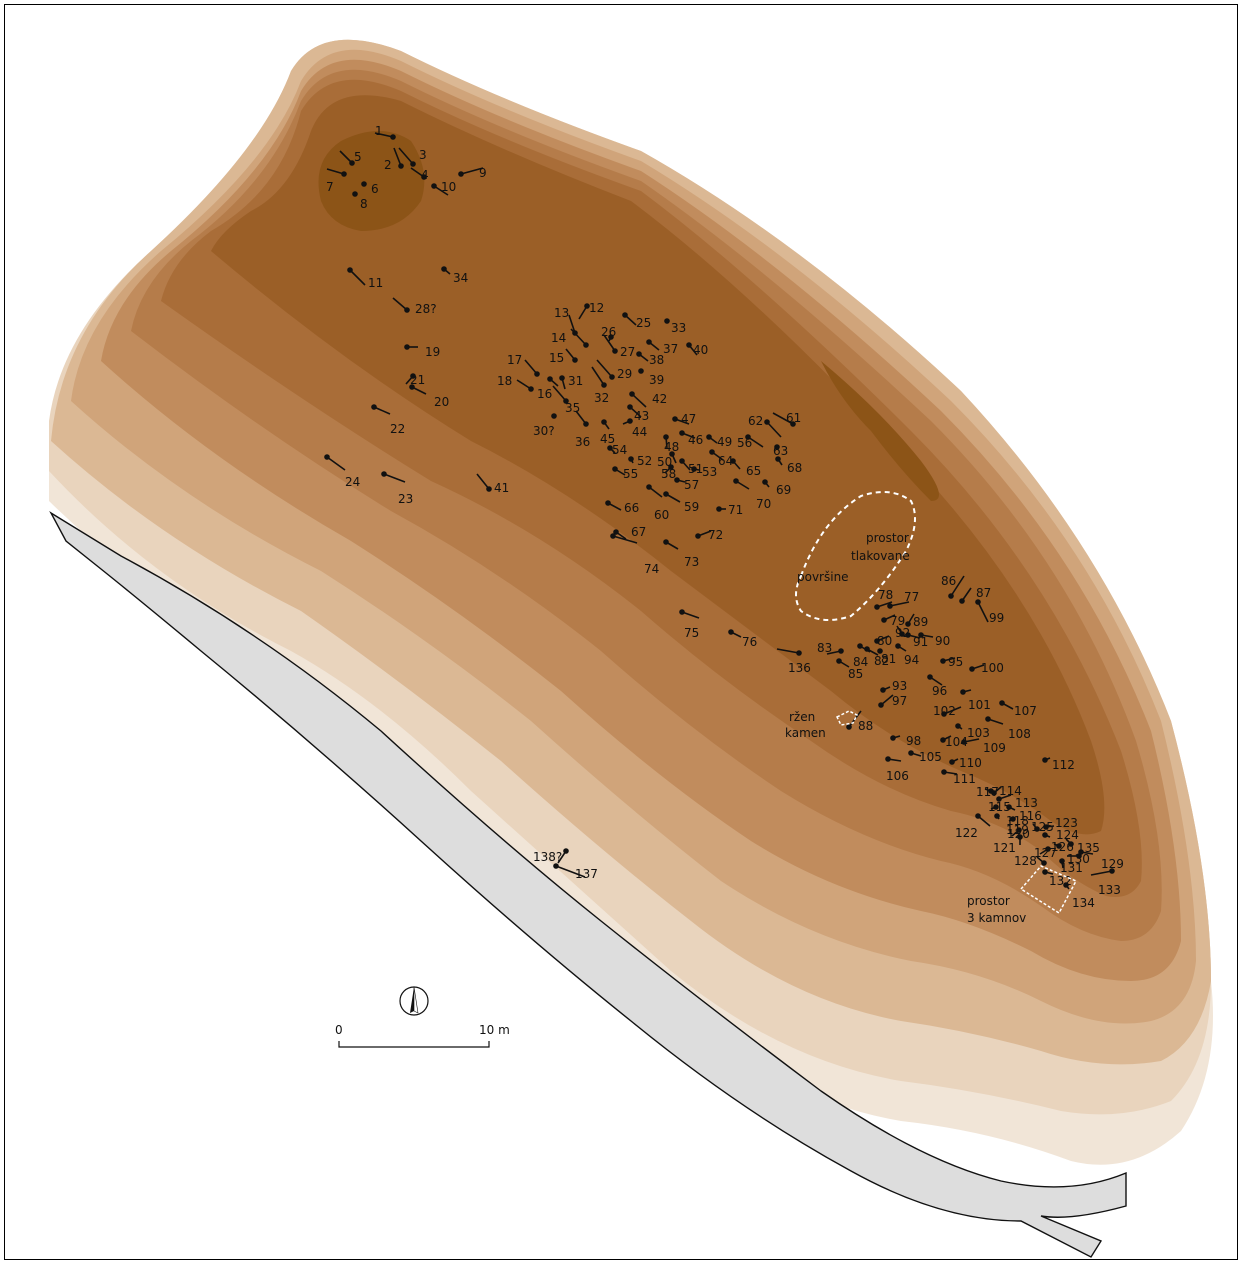 This screenshot has width=1244, height=1266. I want to click on feature-label-21: 21, so click(417, 380).